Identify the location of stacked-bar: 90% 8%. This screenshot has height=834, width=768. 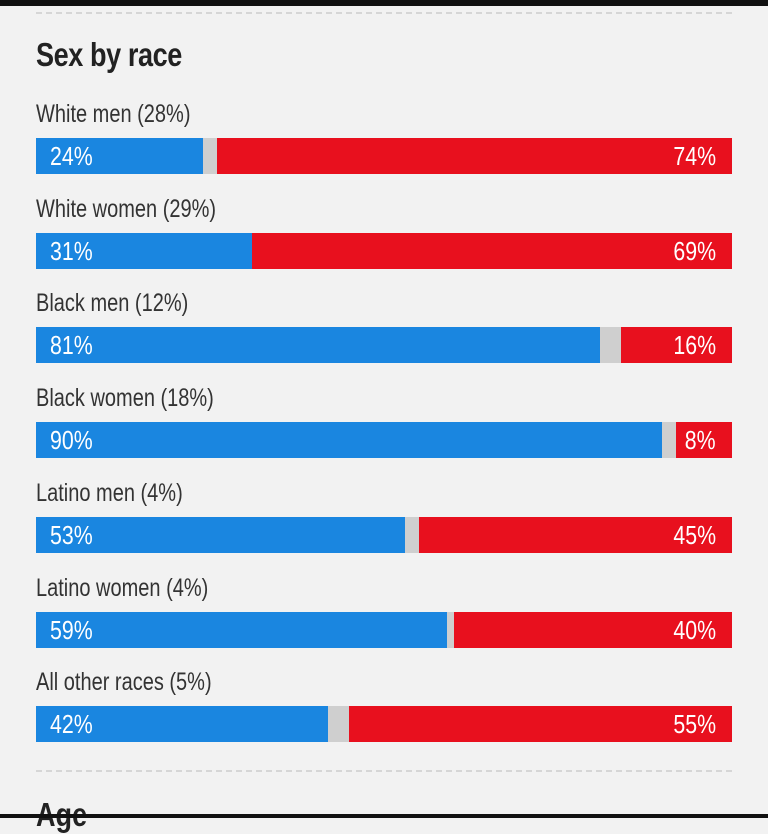
(384, 440).